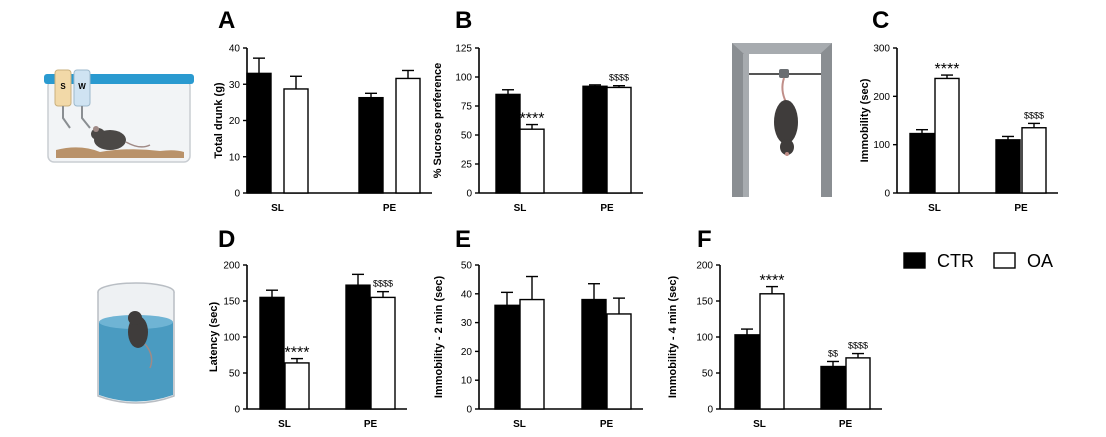 The image size is (1106, 437). Describe the element at coordinates (467, 107) in the screenshot. I see `y-tick-label: 75` at that location.